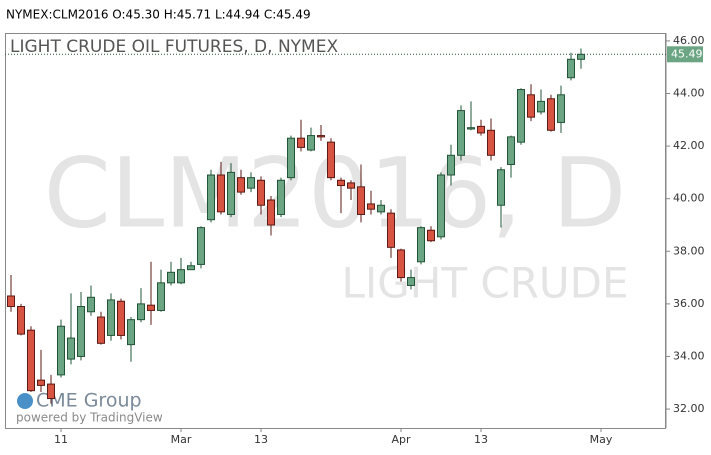  Describe the element at coordinates (89, 401) in the screenshot. I see `logo: CME Group` at that location.